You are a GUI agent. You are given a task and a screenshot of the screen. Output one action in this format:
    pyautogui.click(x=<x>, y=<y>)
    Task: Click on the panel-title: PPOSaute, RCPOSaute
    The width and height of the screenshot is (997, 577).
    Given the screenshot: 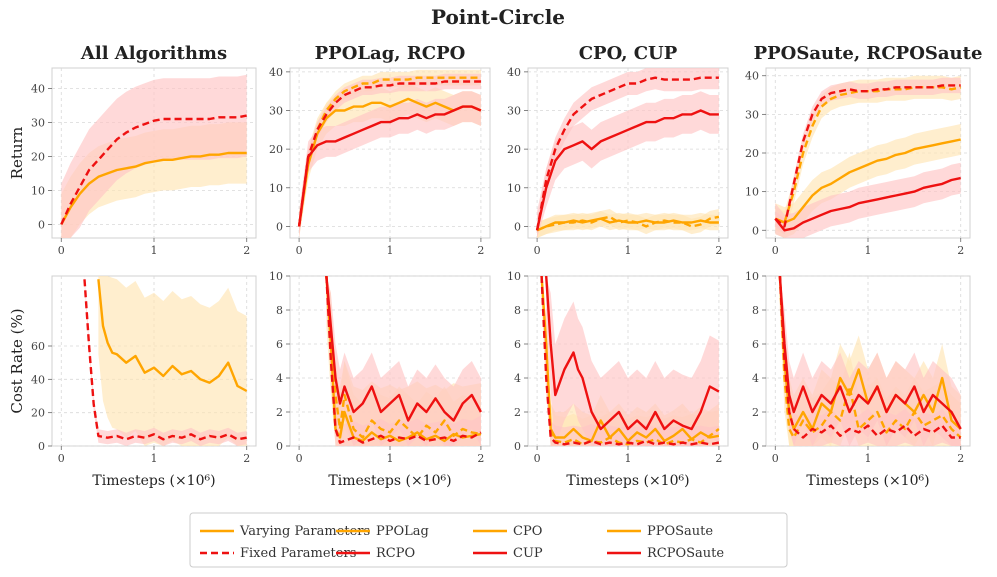 What is the action you would take?
    pyautogui.click(x=868, y=53)
    